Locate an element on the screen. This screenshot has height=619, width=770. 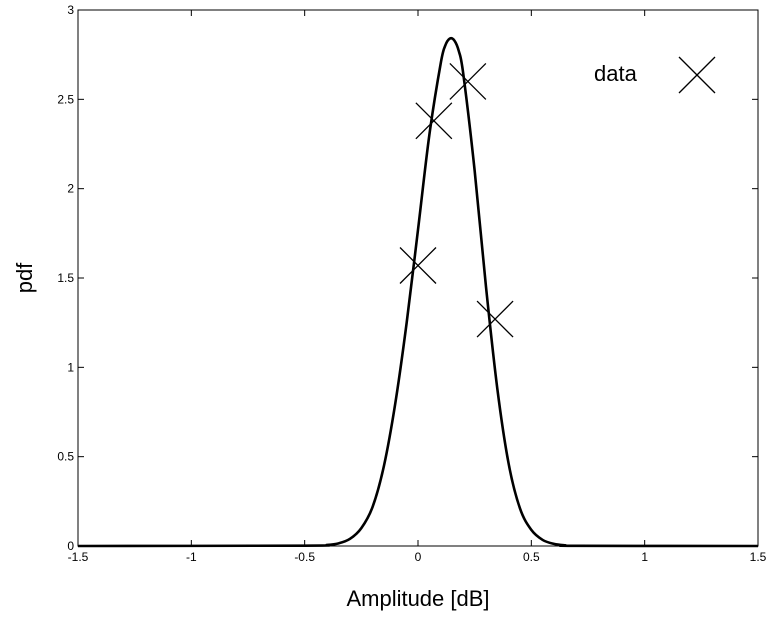
y-tick-label: 0 is located at coordinates (70, 546).